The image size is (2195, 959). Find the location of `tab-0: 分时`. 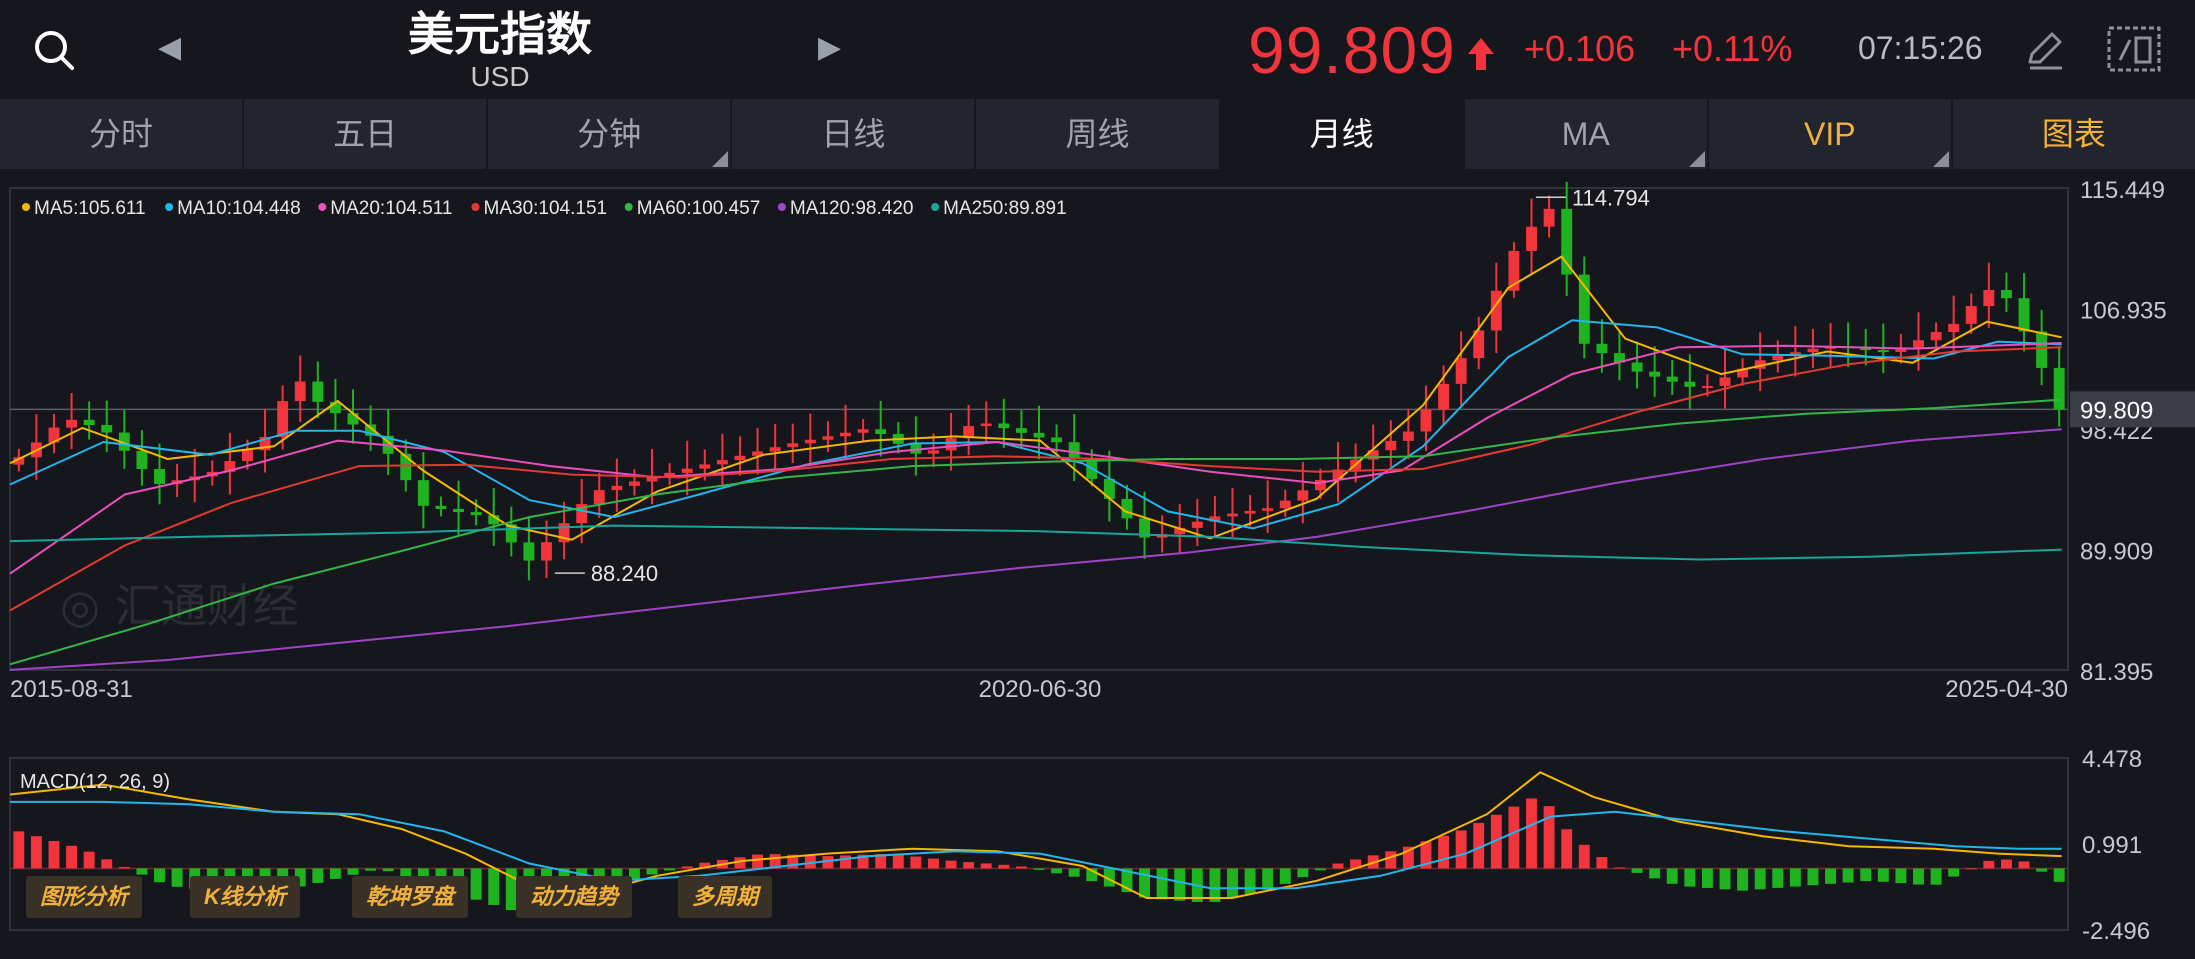

tab-0: 分时 is located at coordinates (122, 134).